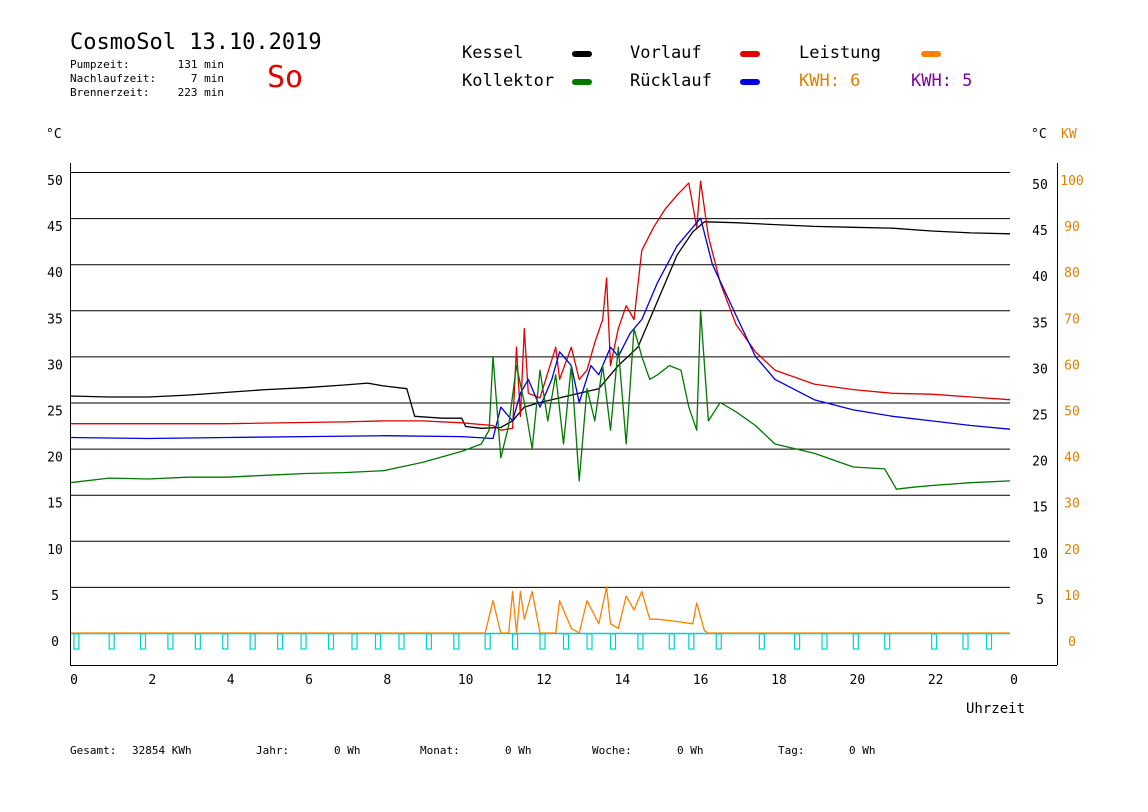 Image resolution: width=1148 pixels, height=812 pixels. Describe the element at coordinates (1040, 277) in the screenshot. I see `y-tick-right-c: 40` at that location.